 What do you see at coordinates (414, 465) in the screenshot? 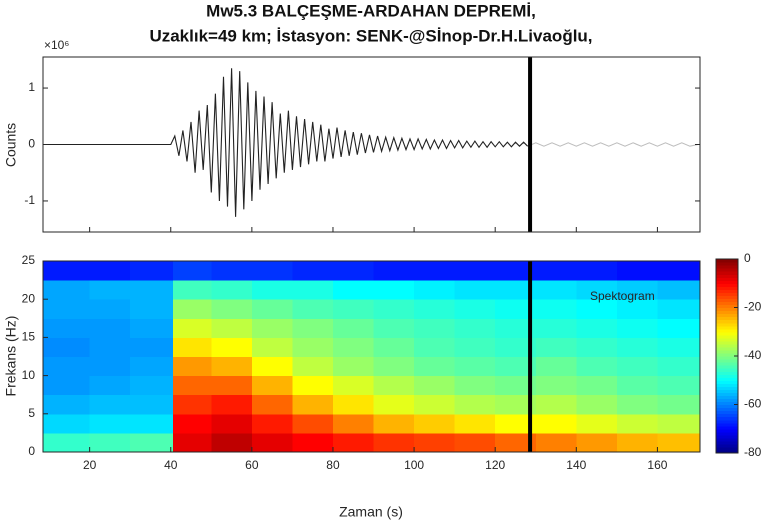
I see `x-tick-label: 100` at bounding box center [414, 465].